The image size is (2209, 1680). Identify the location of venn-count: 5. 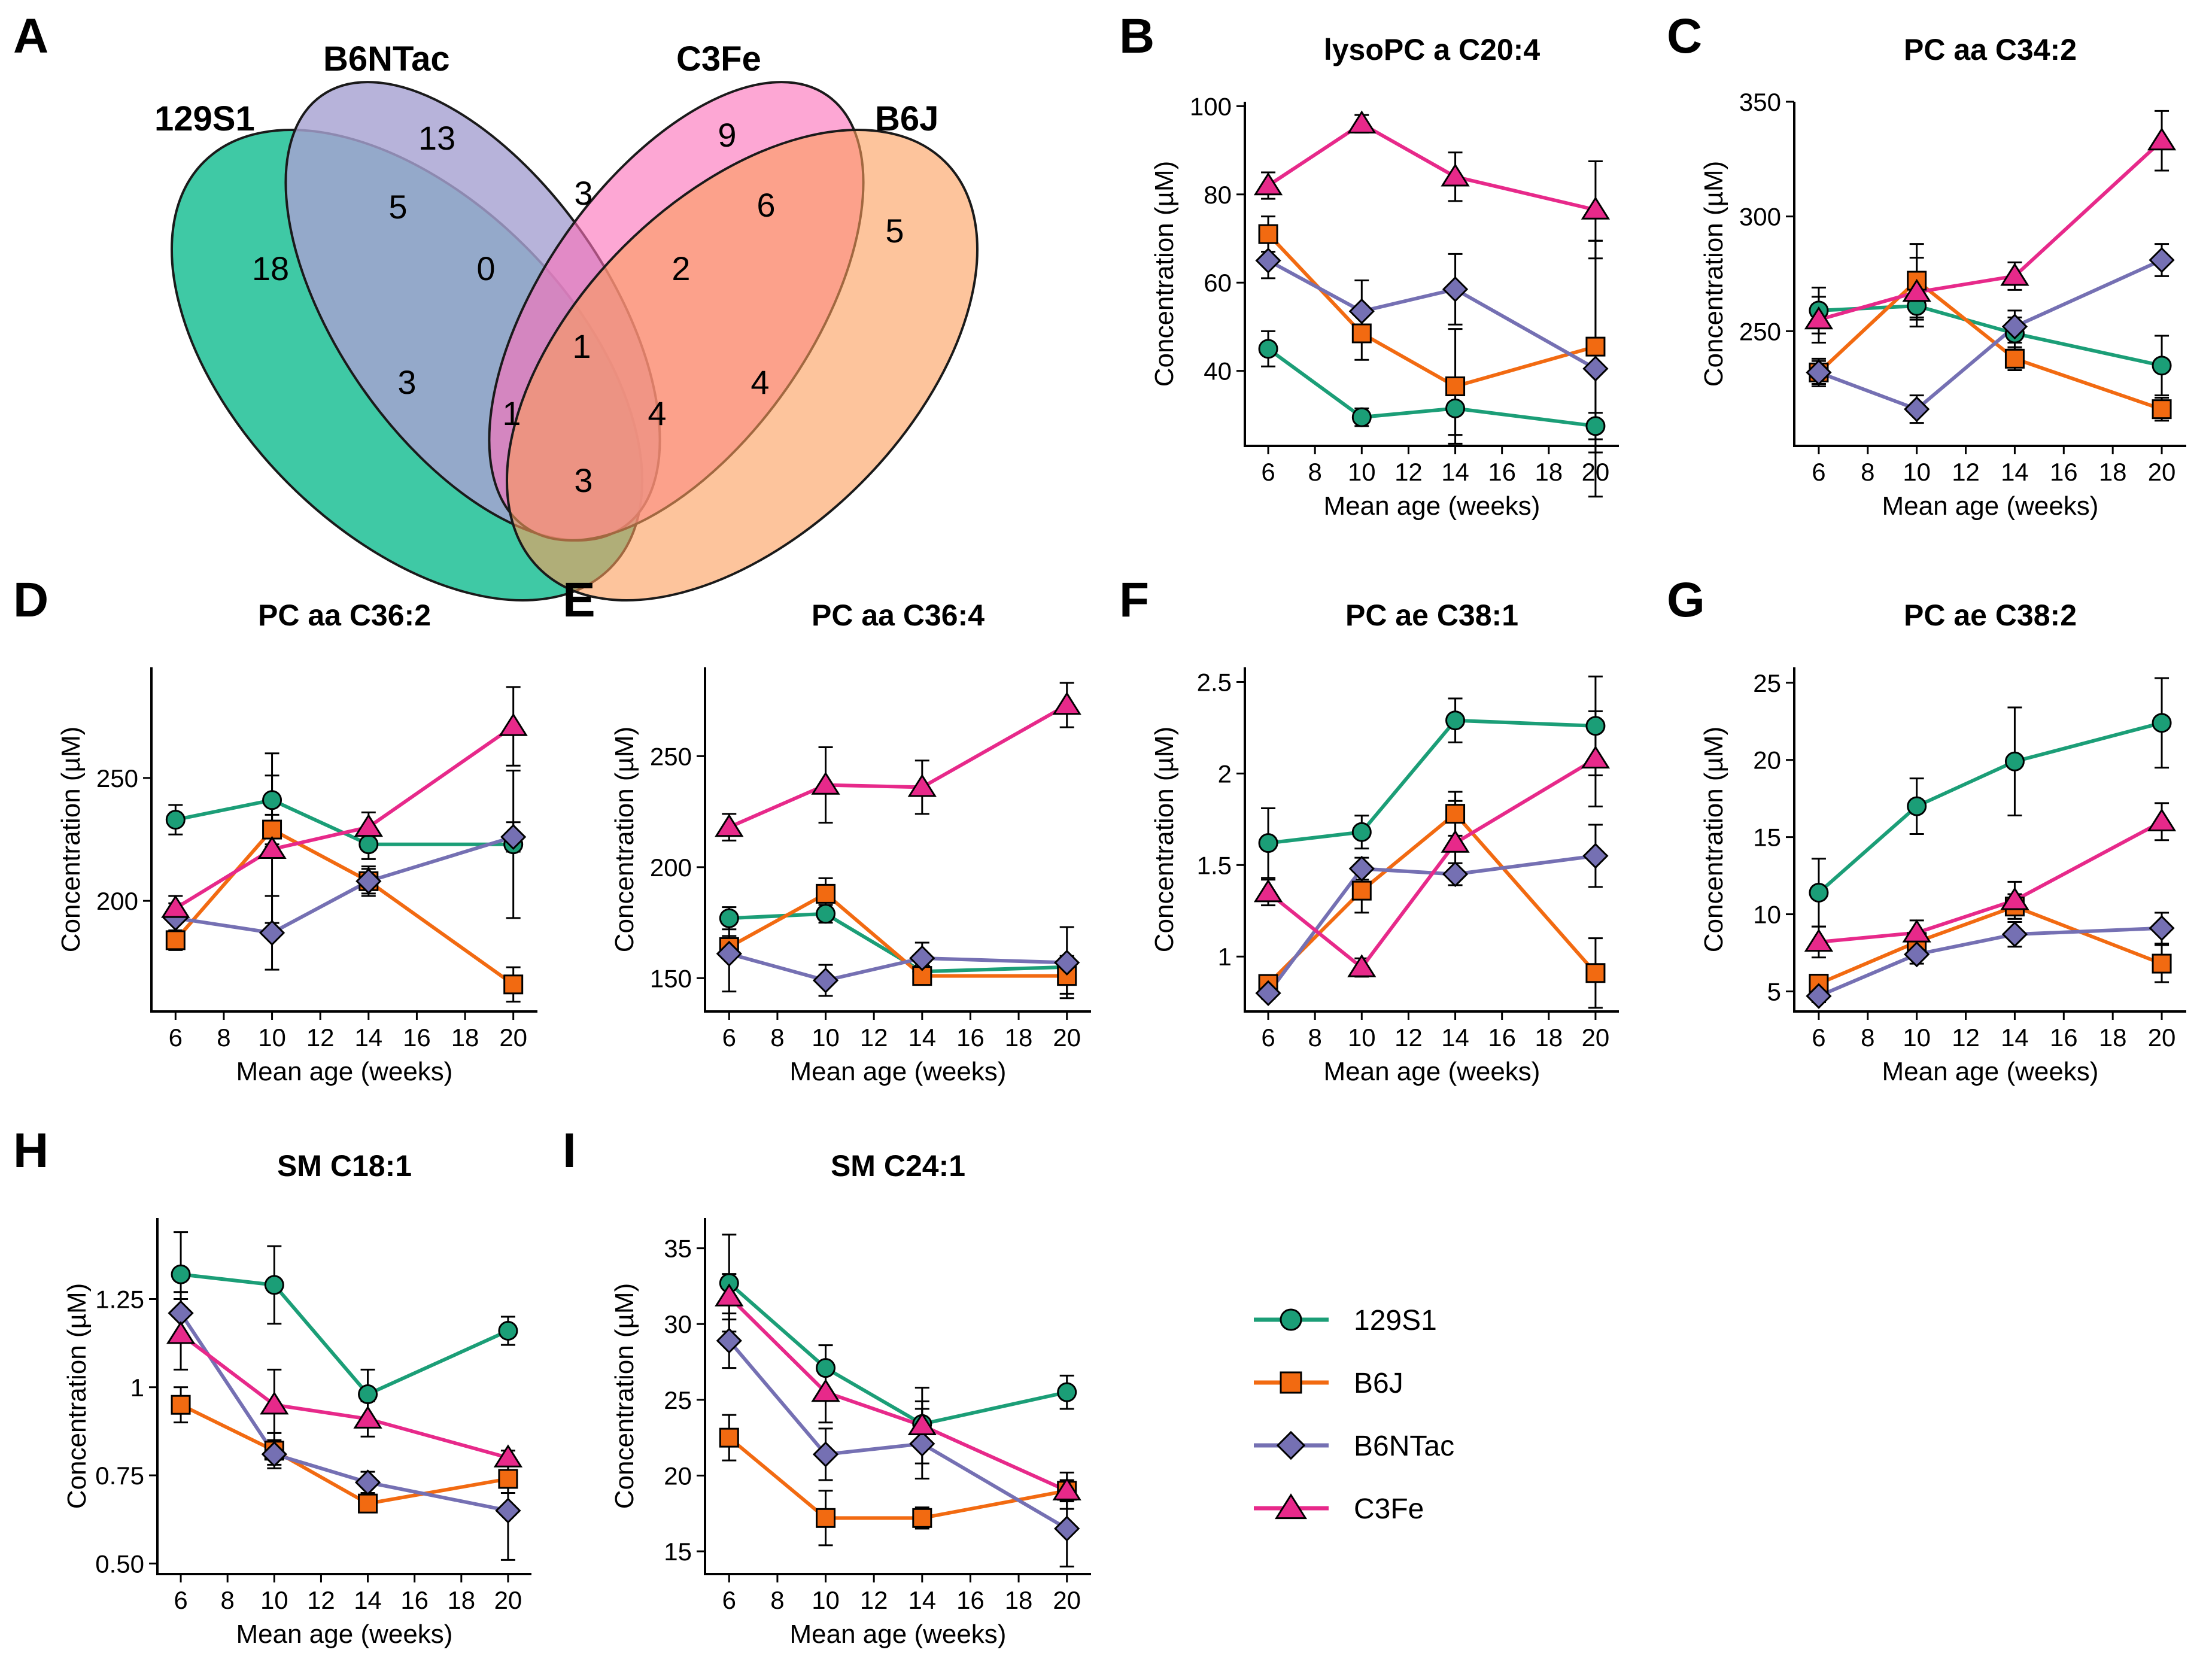
(398, 207).